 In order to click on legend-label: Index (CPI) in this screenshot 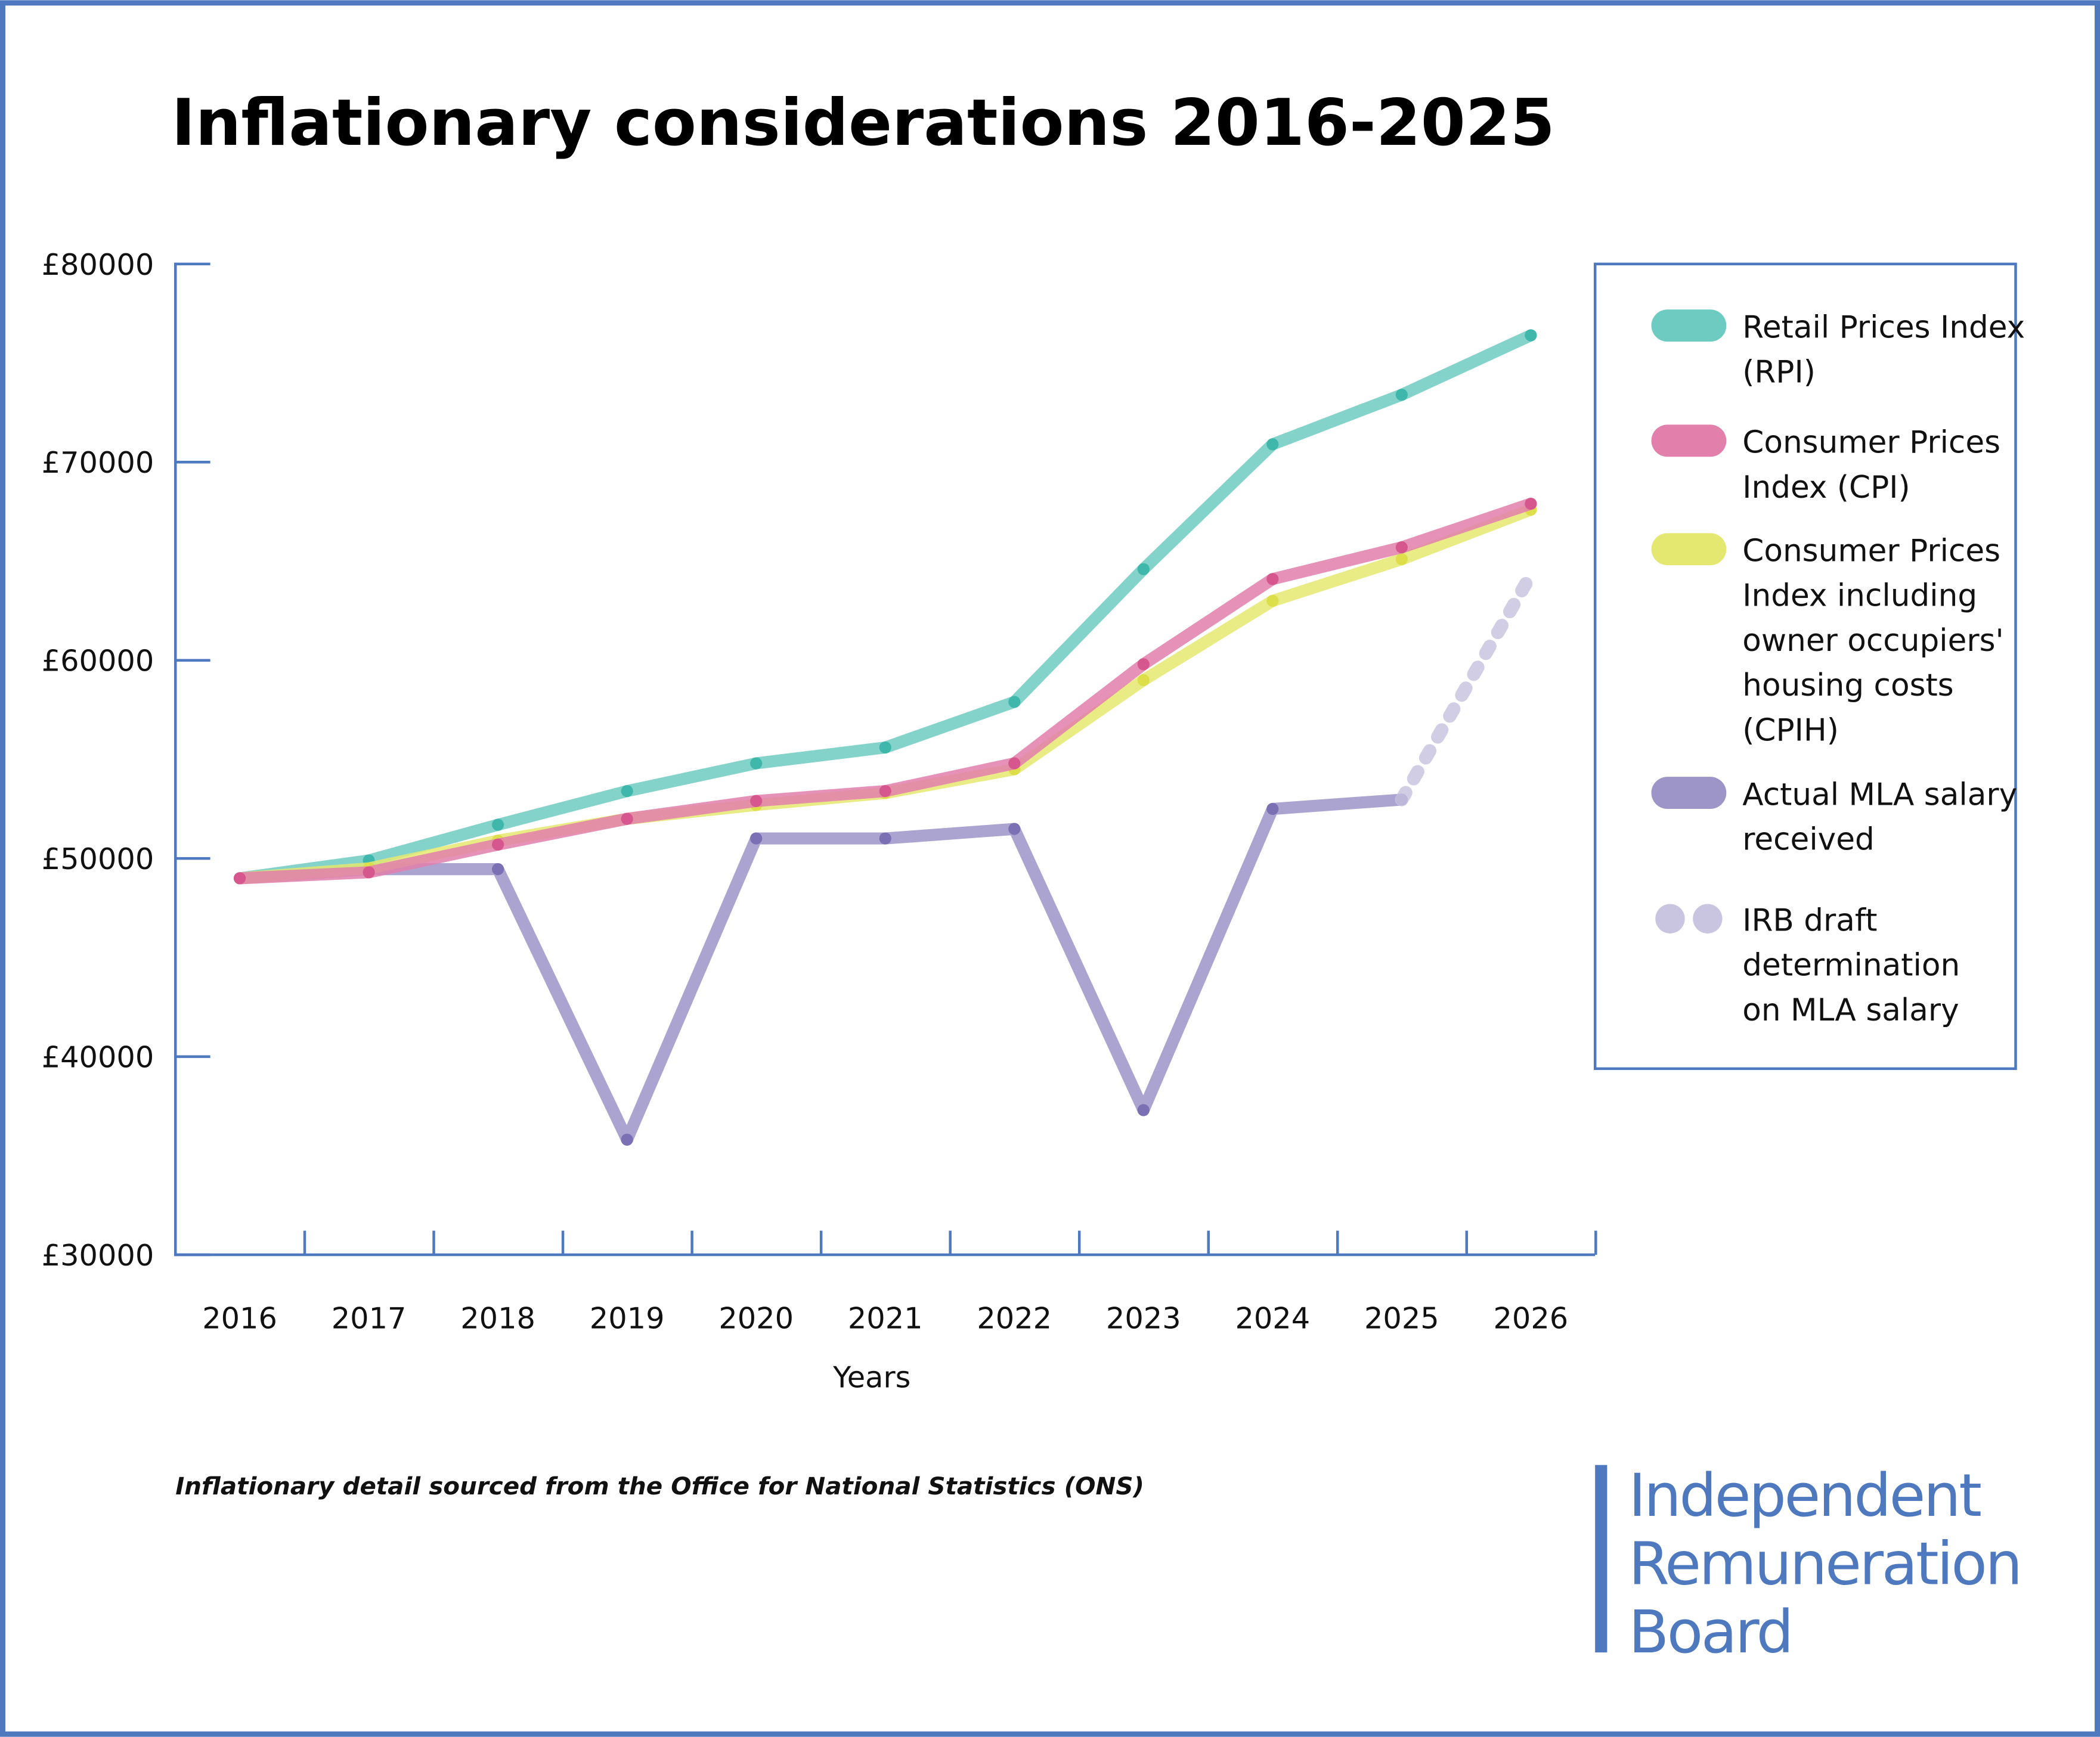, I will do `click(1826, 487)`.